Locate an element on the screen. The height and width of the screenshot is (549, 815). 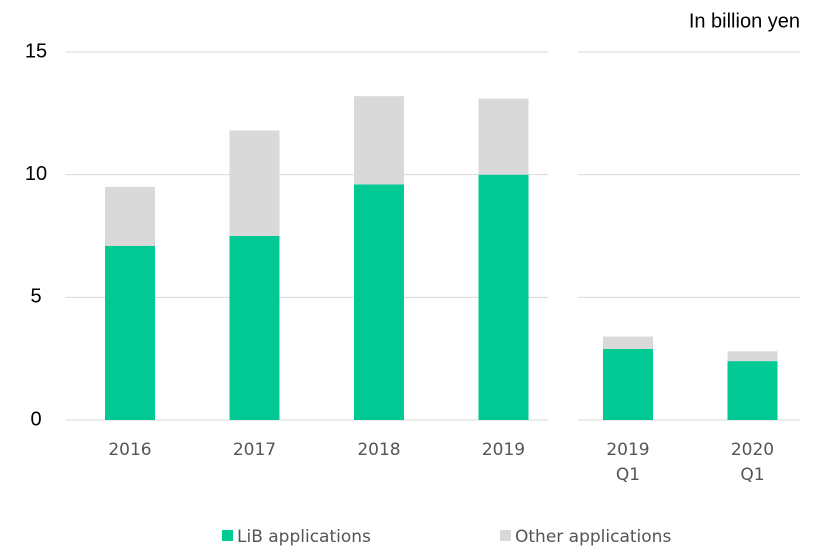
legend-label: Other applications is located at coordinates (593, 537).